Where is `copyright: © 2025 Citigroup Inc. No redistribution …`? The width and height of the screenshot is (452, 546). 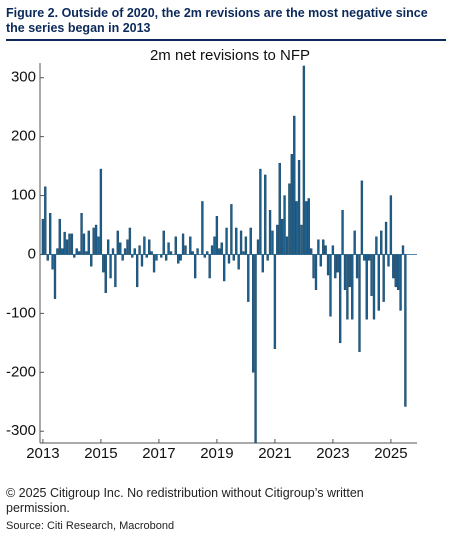 copyright: © 2025 Citigroup Inc. No redistribution … is located at coordinates (185, 500).